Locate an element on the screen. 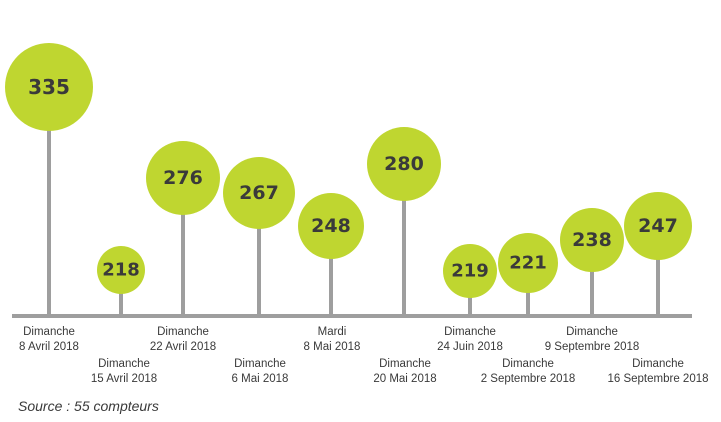 This screenshot has width=721, height=422. value-label: 335 is located at coordinates (49, 87).